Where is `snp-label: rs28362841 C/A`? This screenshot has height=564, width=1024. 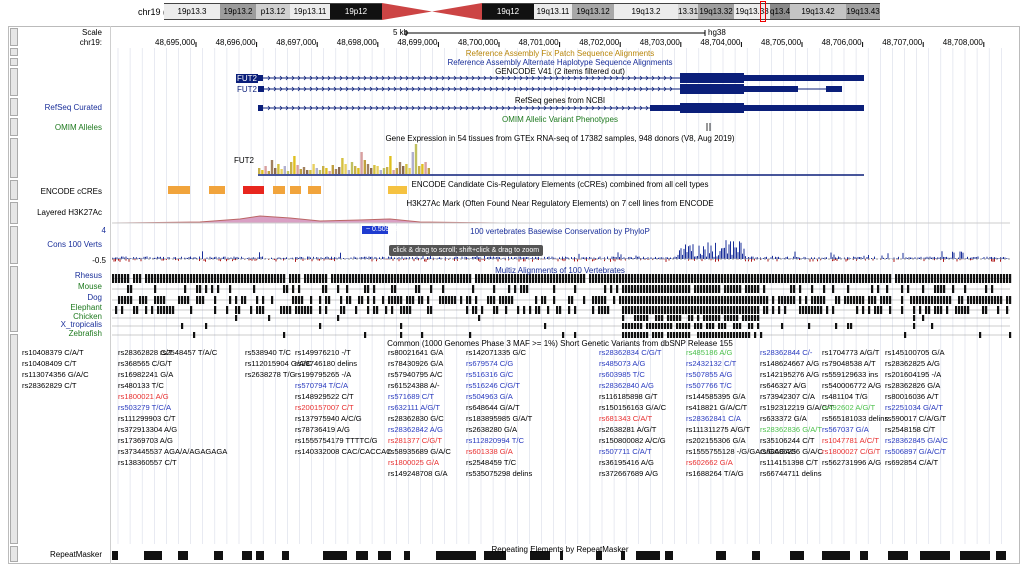 snp-label: rs28362841 C/A is located at coordinates (713, 418).